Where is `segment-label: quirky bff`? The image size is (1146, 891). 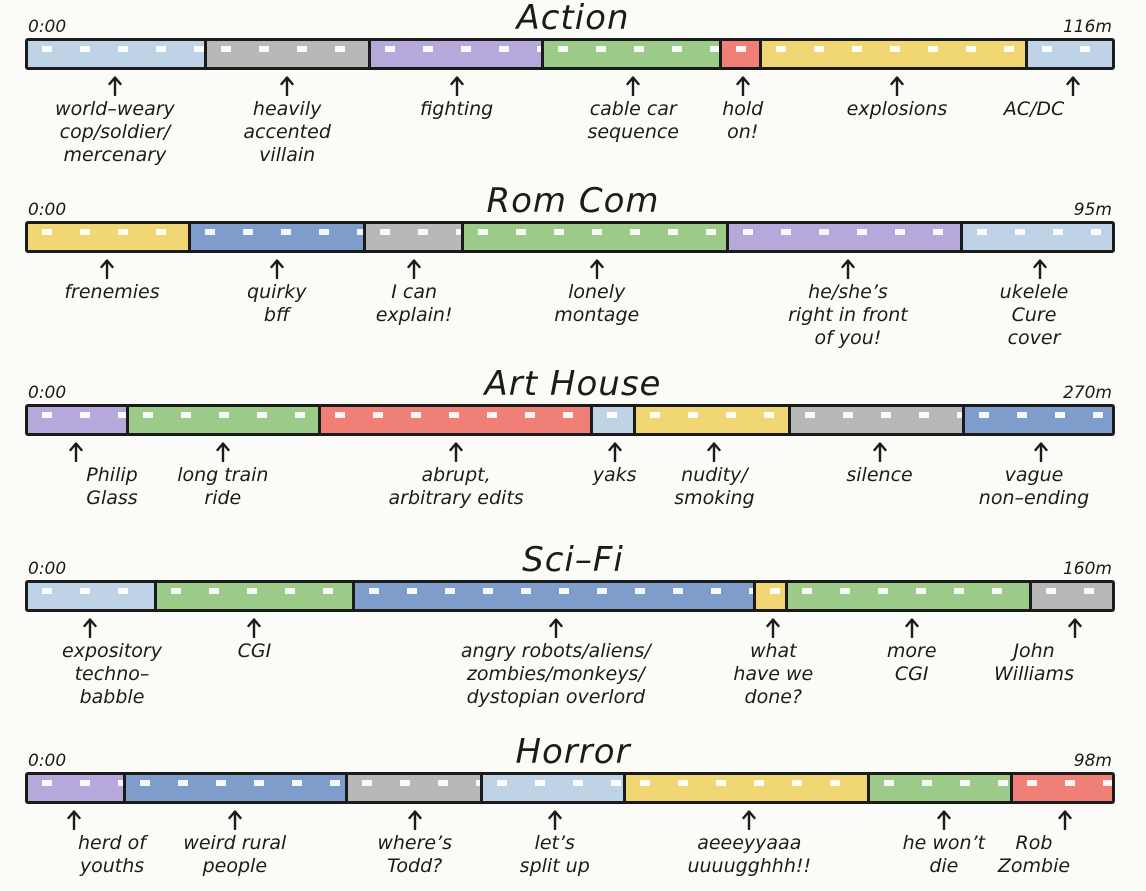
segment-label: quirky bff is located at coordinates (277, 304).